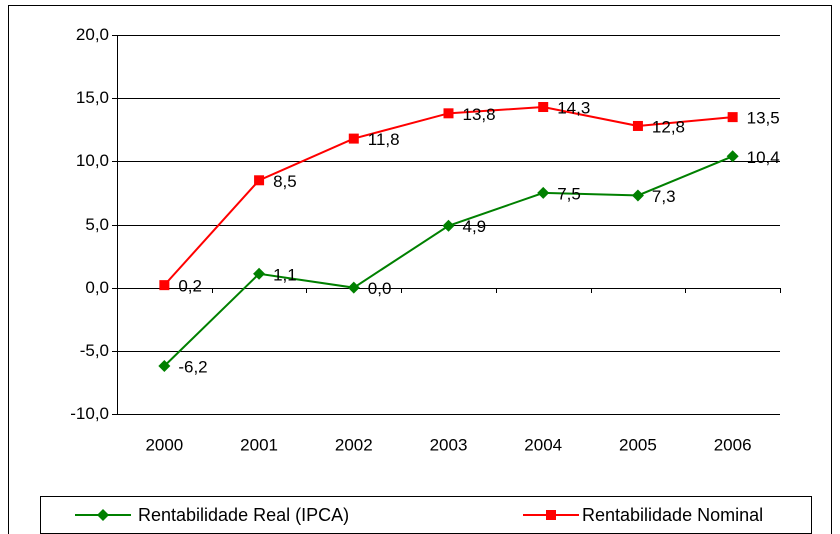 The width and height of the screenshot is (840, 534). What do you see at coordinates (449, 444) in the screenshot?
I see `x-tick-label: 2003` at bounding box center [449, 444].